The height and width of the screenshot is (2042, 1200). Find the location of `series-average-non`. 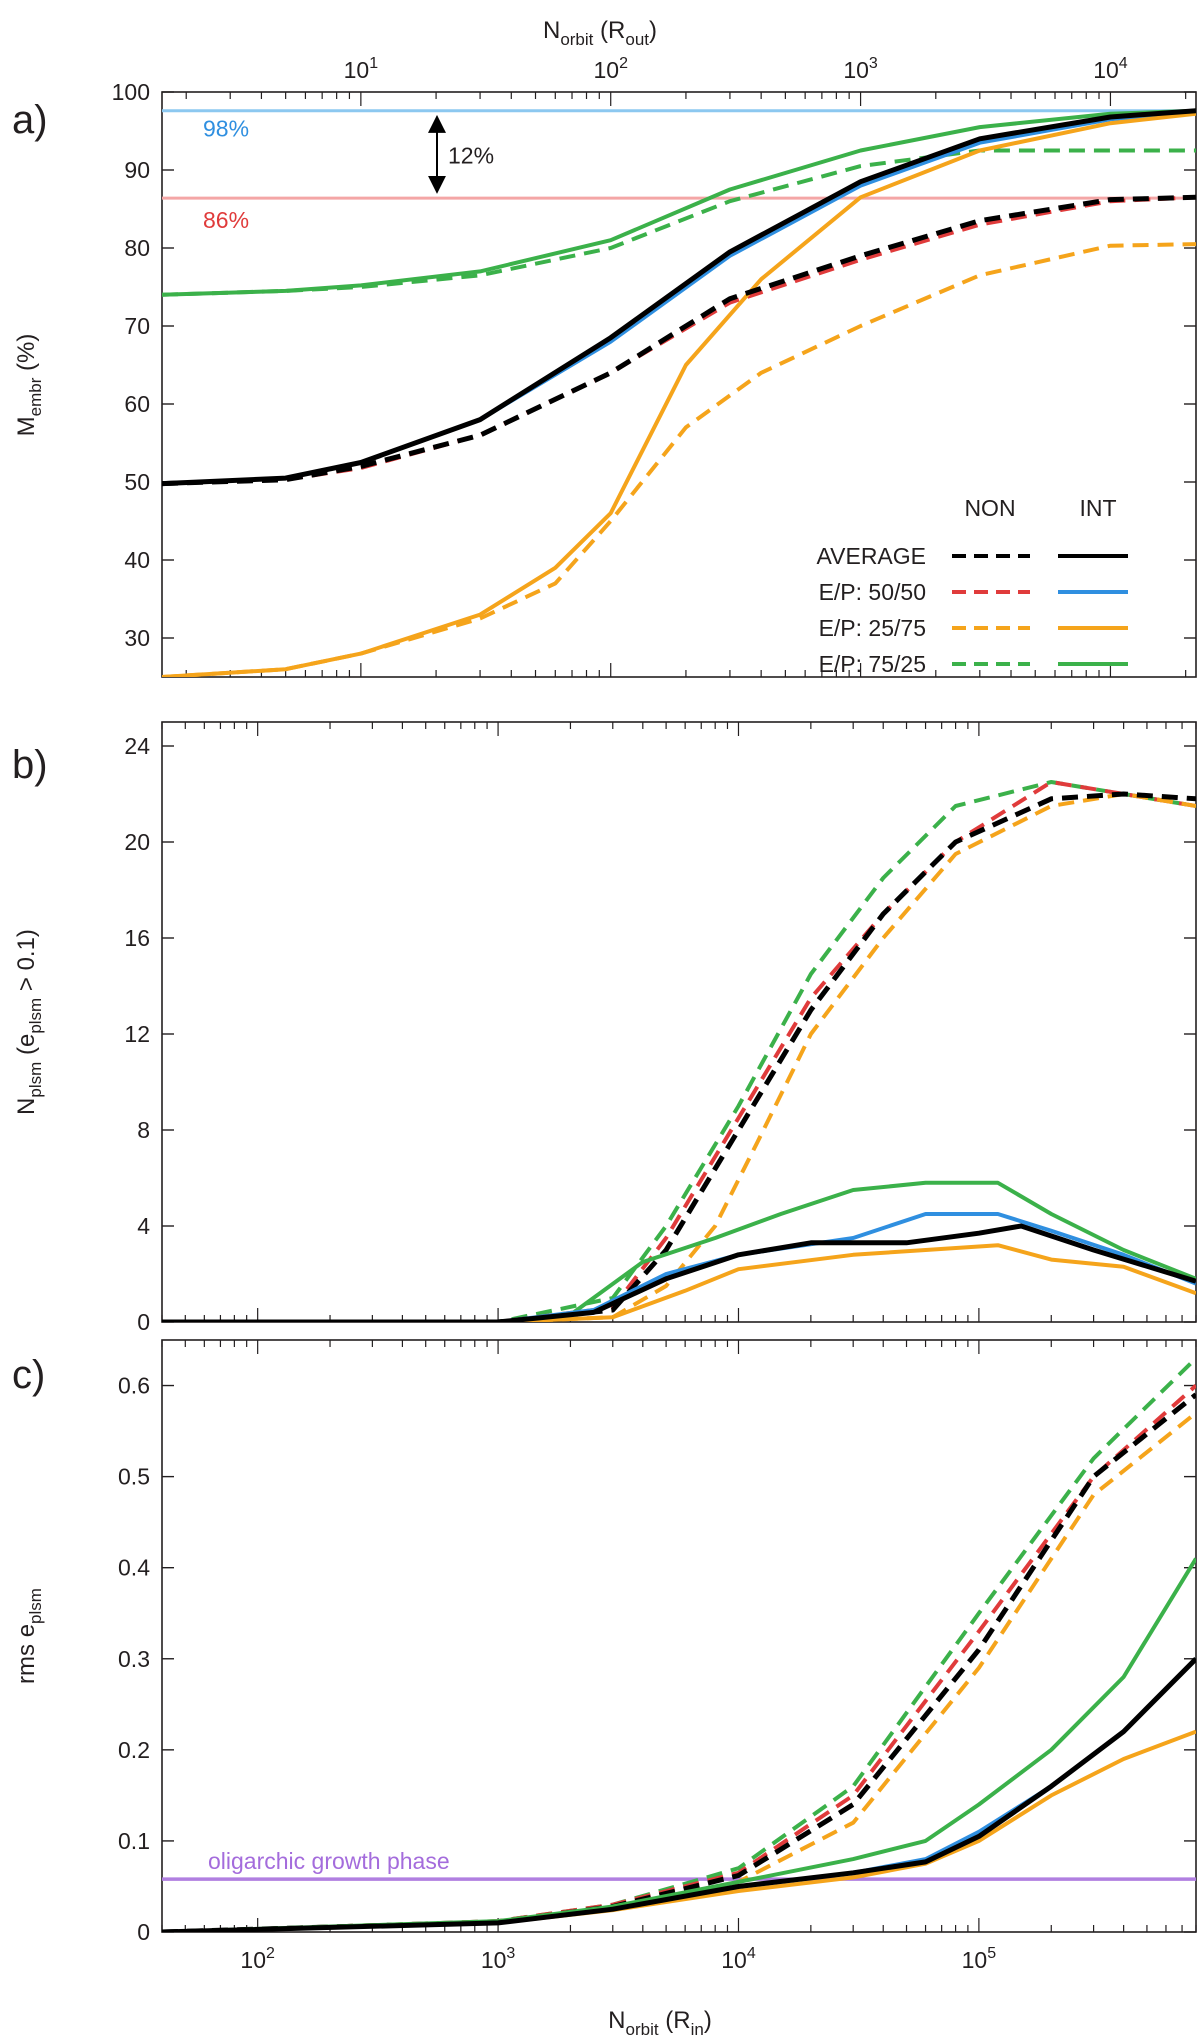

series-average-non is located at coordinates (679, 340).